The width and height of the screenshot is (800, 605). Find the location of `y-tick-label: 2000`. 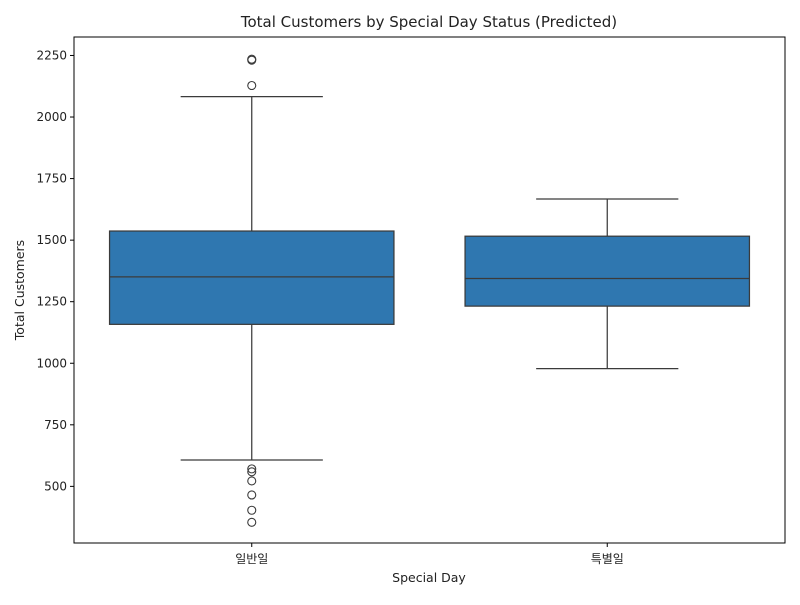

y-tick-label: 2000 is located at coordinates (51, 117).